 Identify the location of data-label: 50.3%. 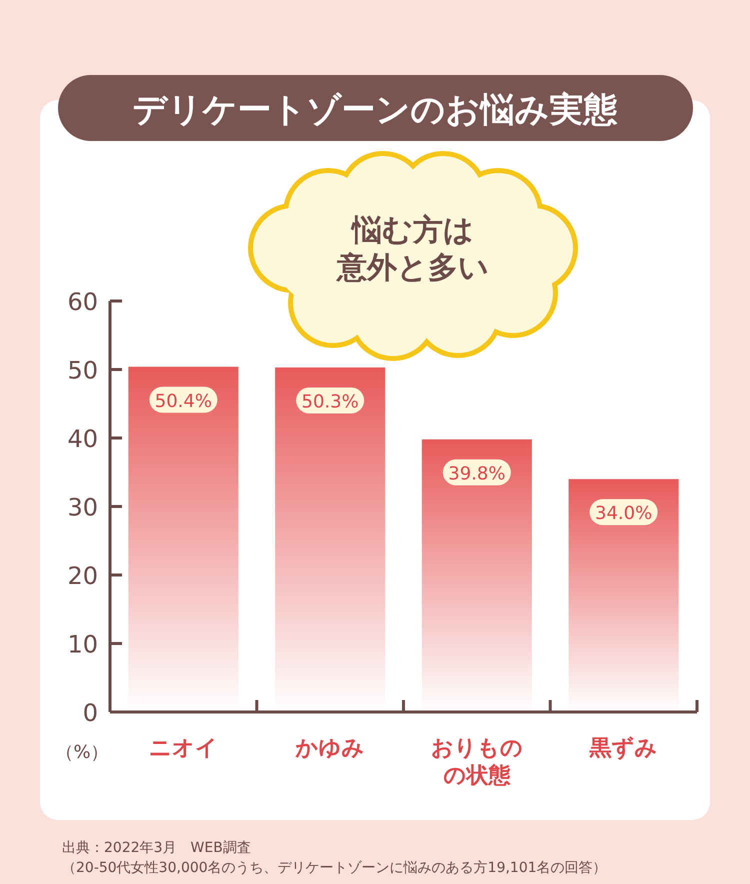
(330, 401).